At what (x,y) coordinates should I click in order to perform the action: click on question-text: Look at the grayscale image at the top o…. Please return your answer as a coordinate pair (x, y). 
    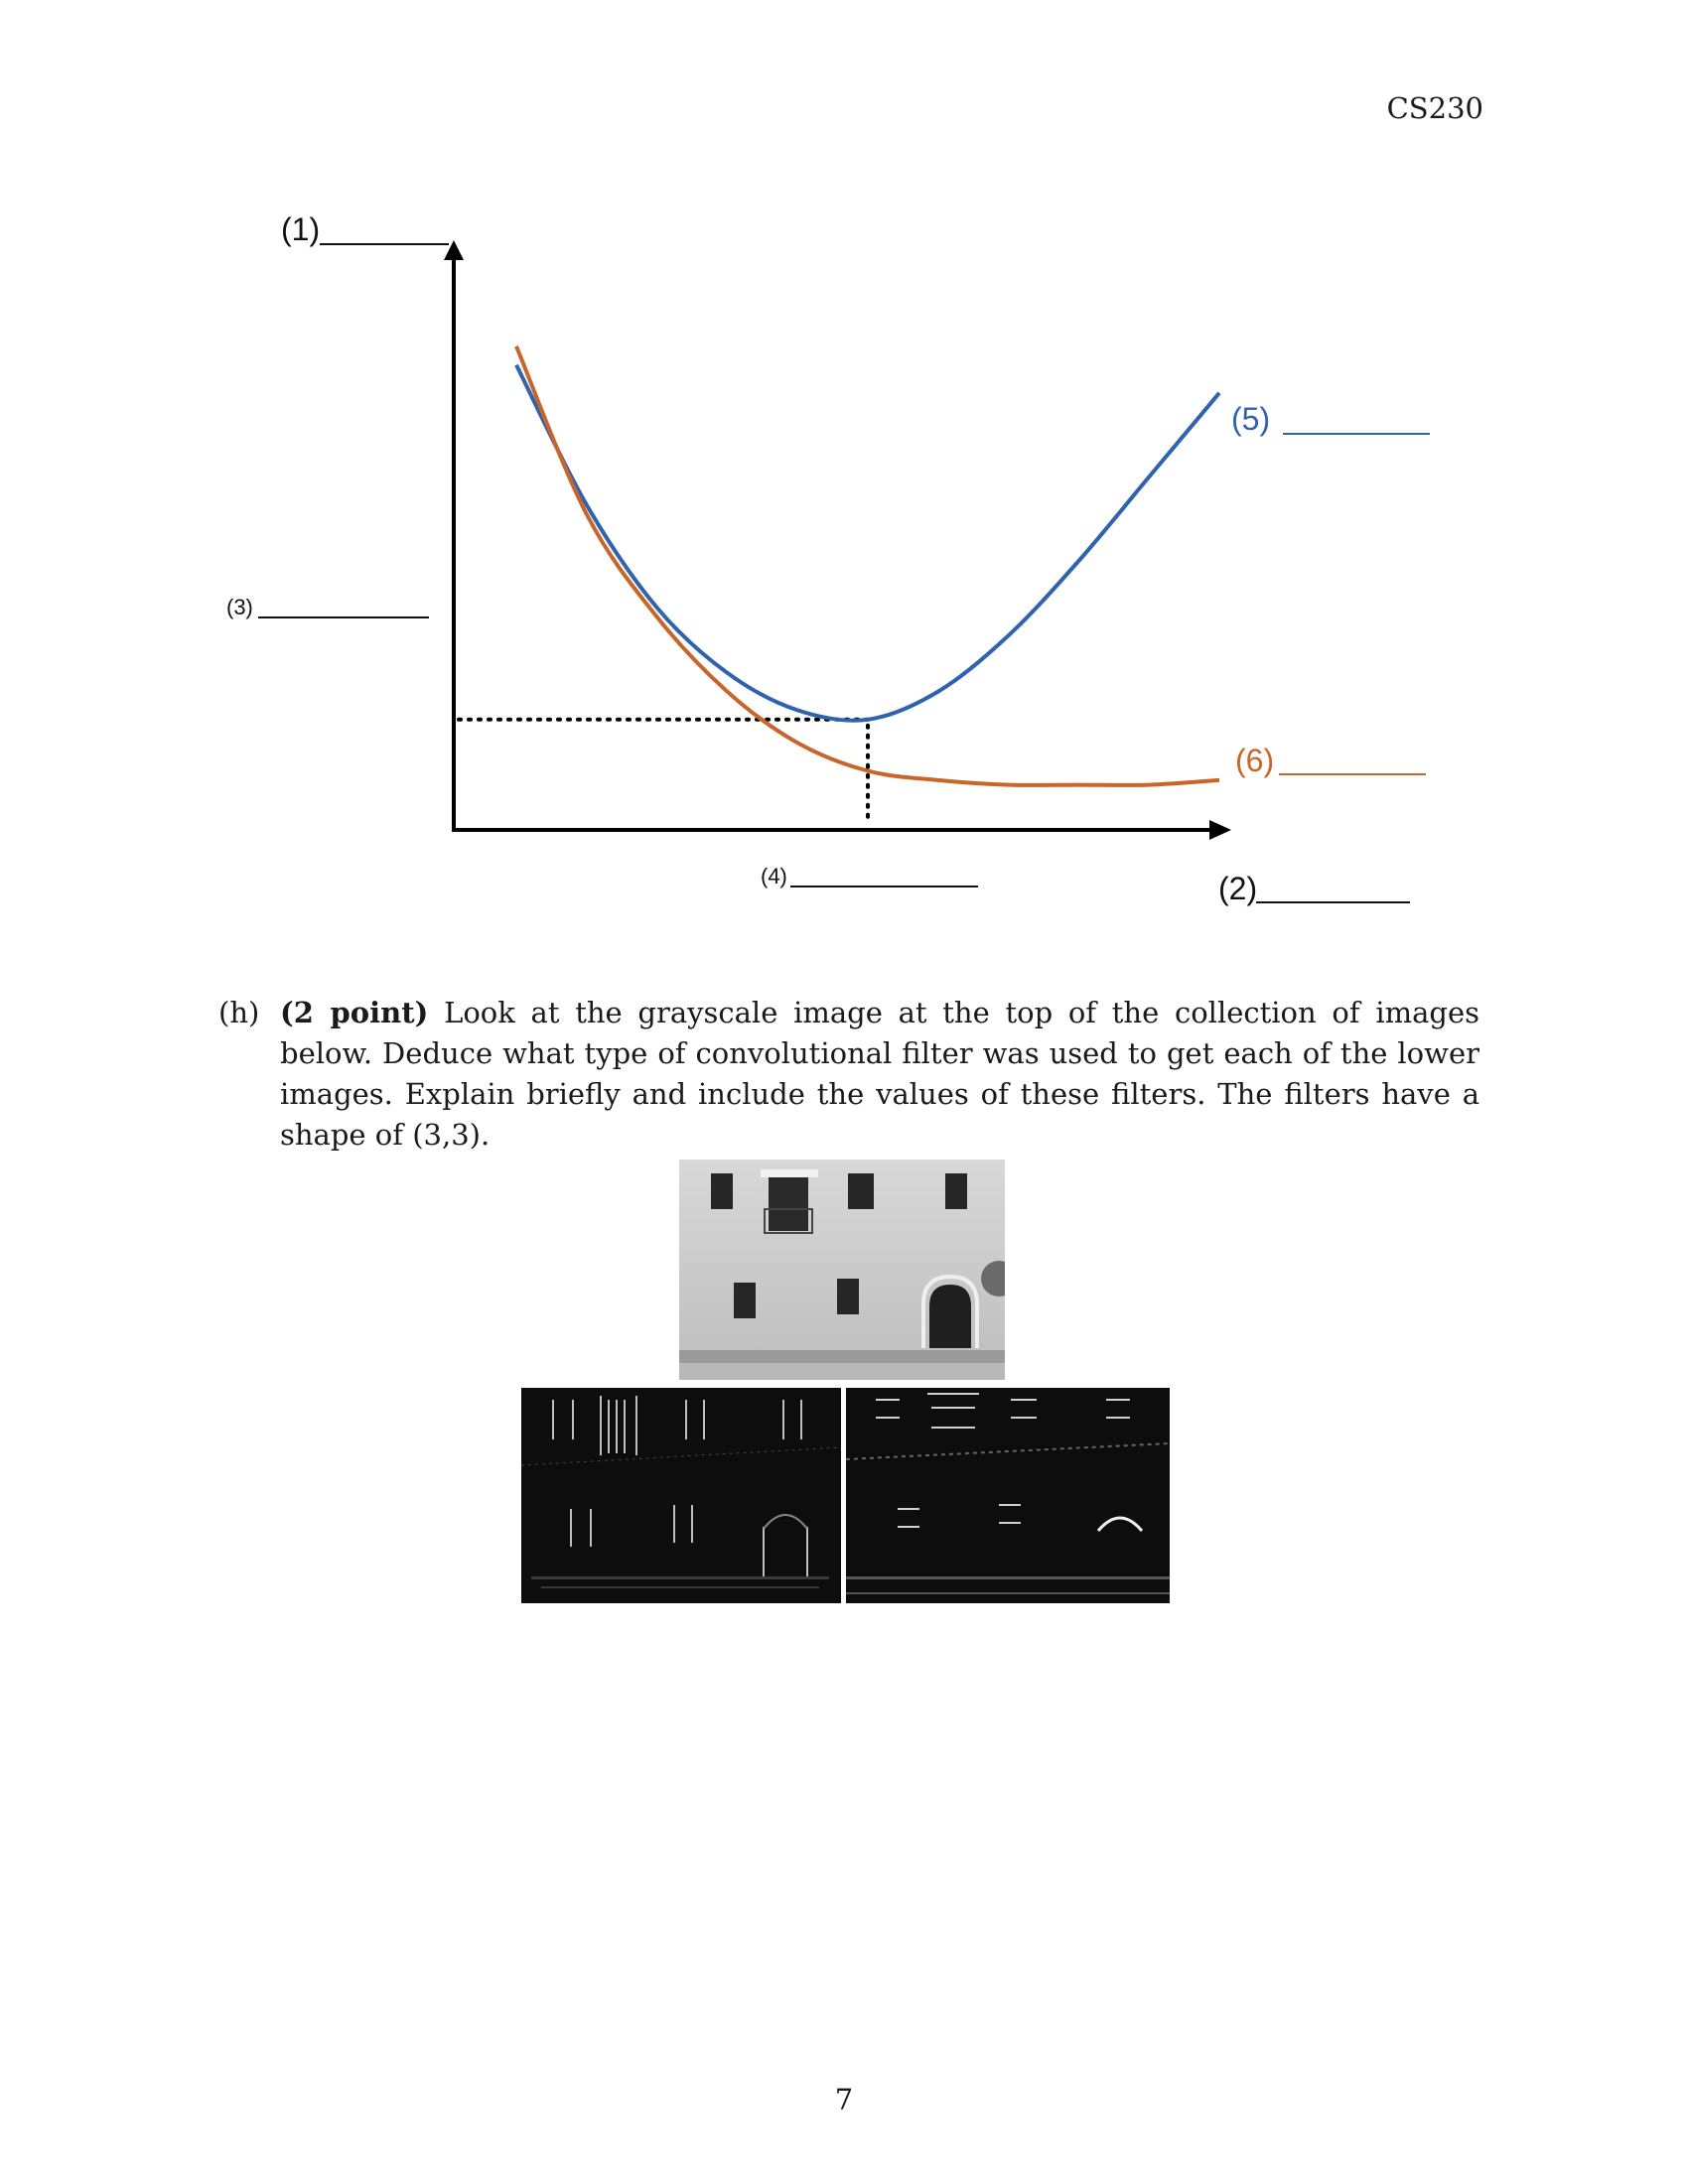
    Looking at the image, I should click on (879, 1074).